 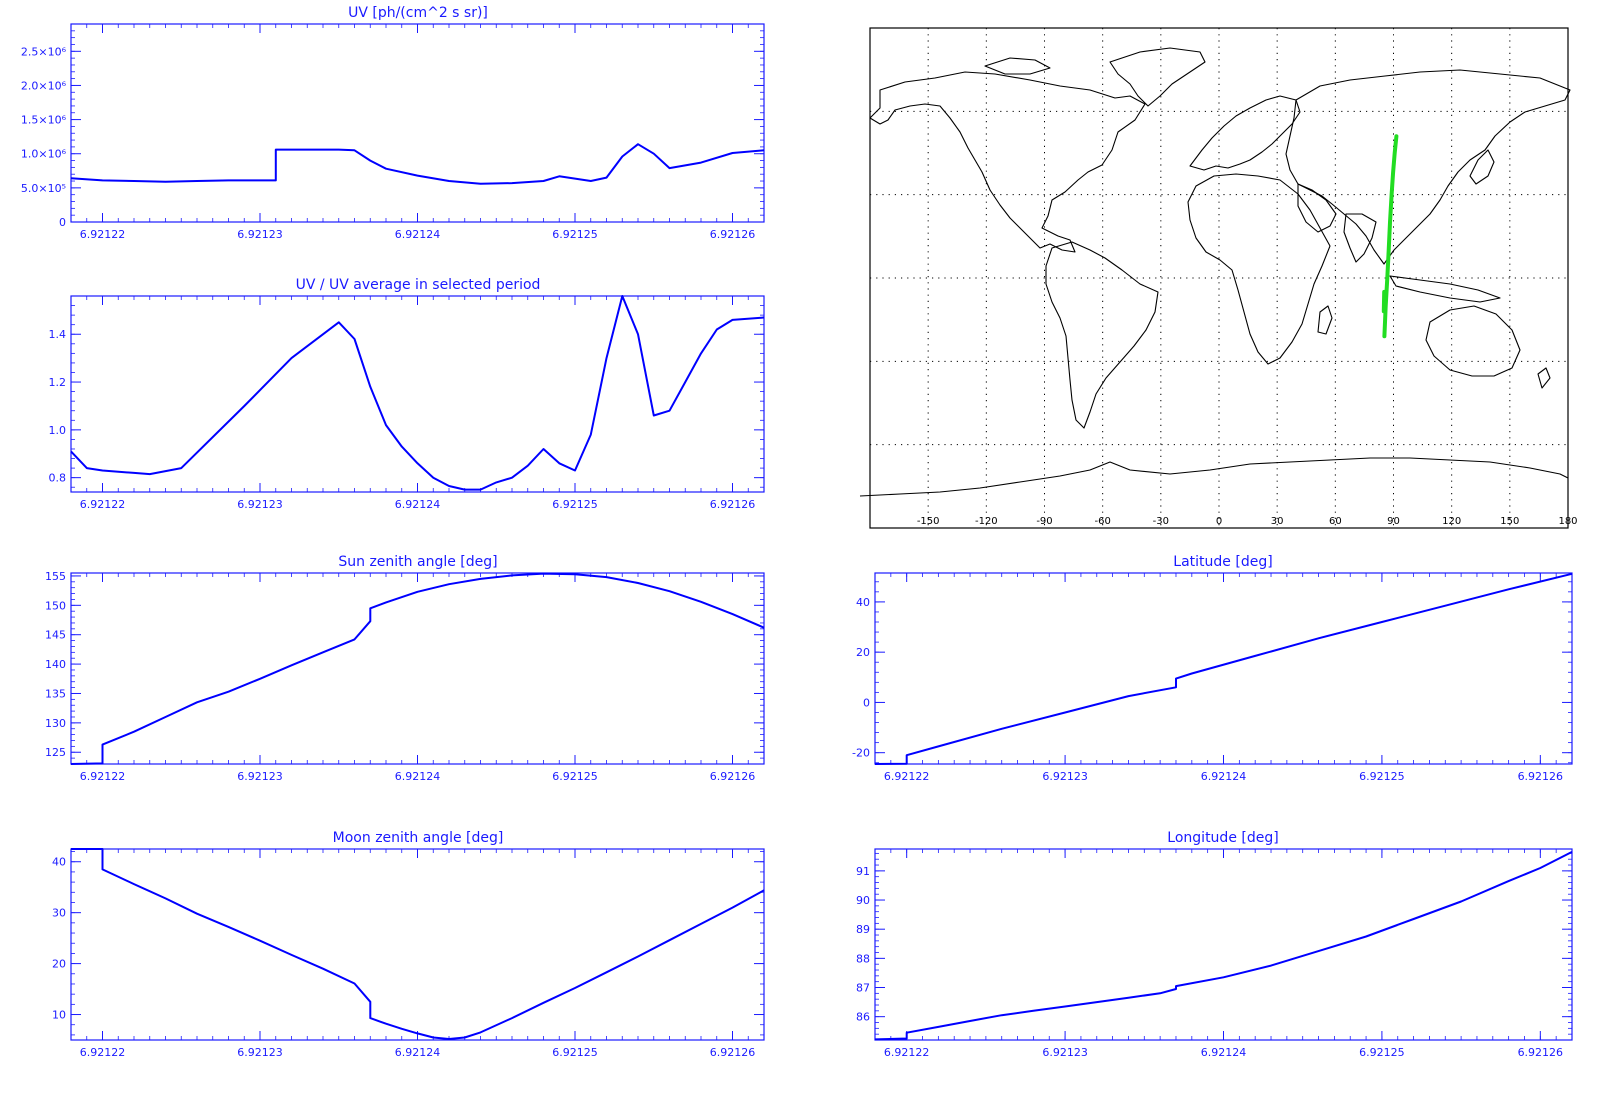 What do you see at coordinates (1335, 521) in the screenshot?
I see `map-longitude-label: 60` at bounding box center [1335, 521].